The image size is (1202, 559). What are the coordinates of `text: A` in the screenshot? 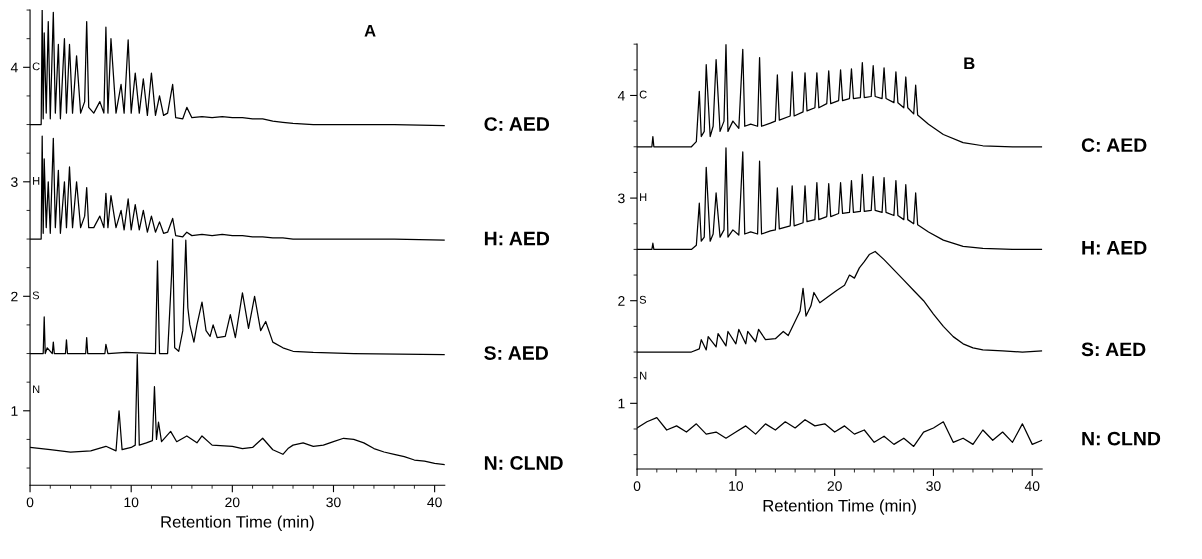 It's located at (370, 30).